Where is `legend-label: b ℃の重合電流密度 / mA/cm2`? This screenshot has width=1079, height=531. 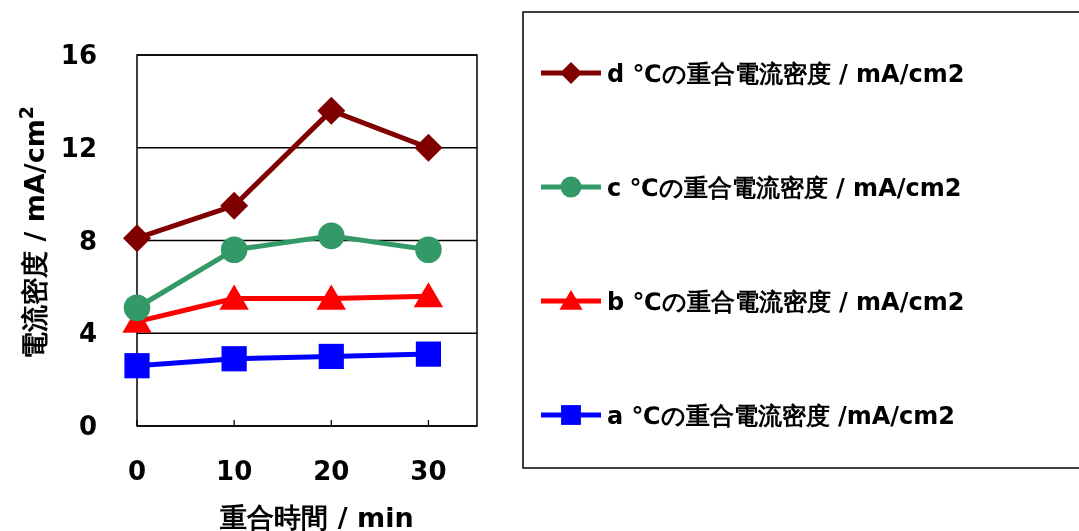
legend-label: b ℃の重合電流密度 / mA/cm2 is located at coordinates (786, 302).